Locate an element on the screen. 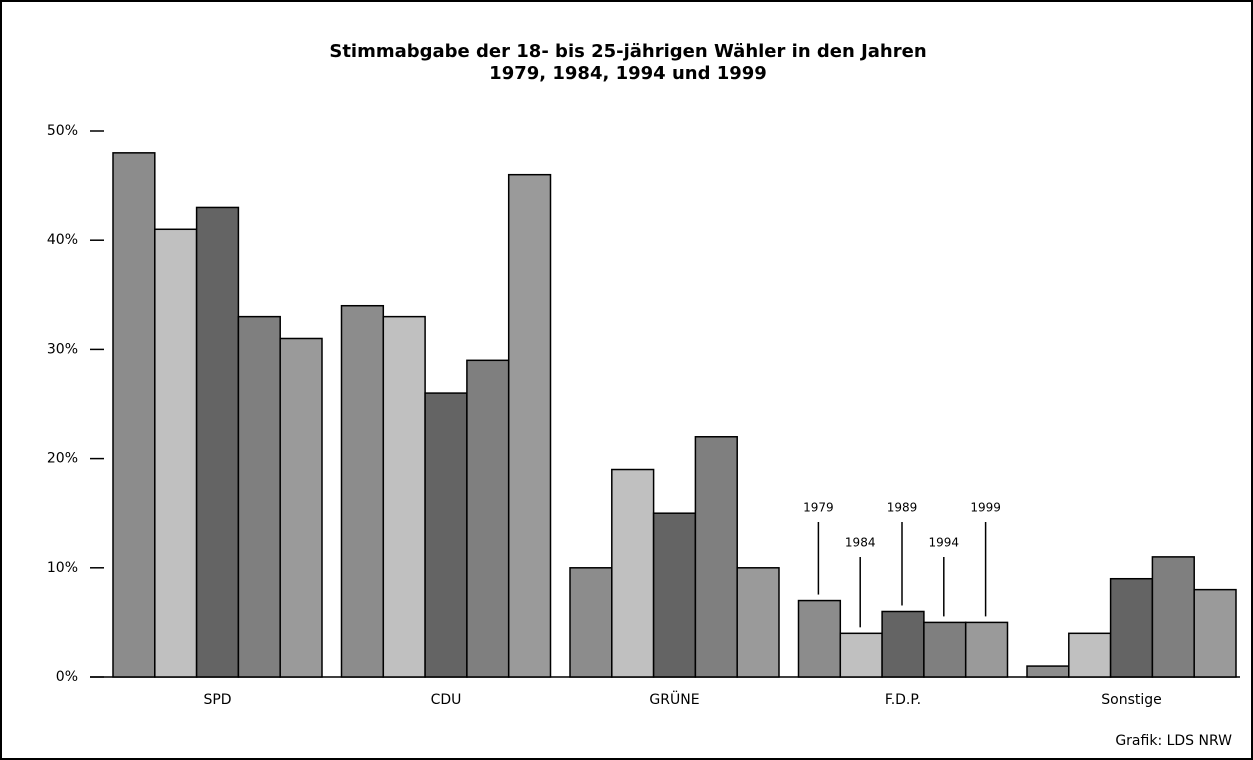 The image size is (1253, 760). x-tick-label: Sonstige is located at coordinates (1131, 700).